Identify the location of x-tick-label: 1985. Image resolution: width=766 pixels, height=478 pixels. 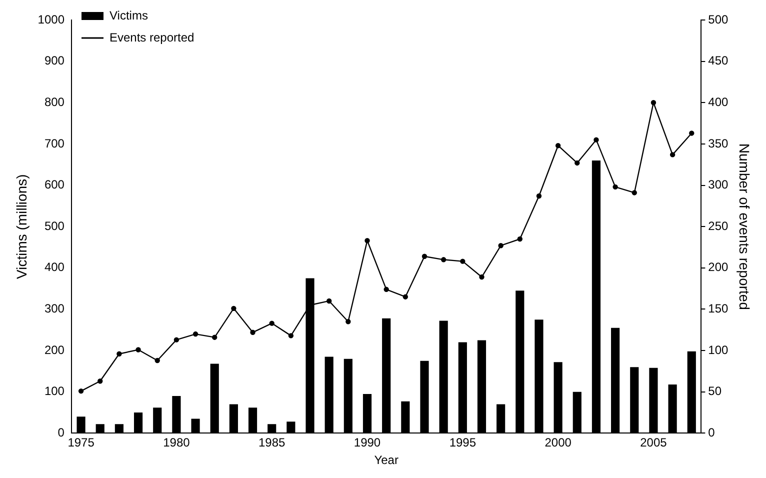
(272, 443).